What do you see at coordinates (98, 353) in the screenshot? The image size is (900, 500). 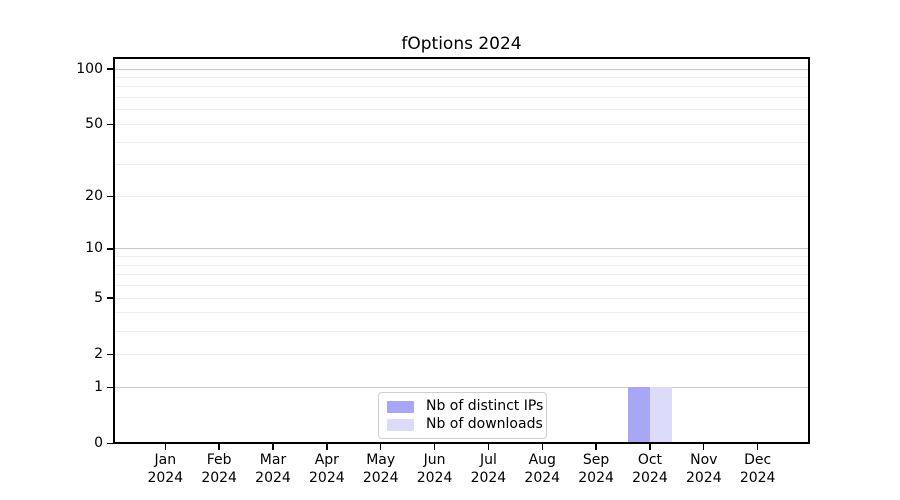 I see `y-tick-label-2: 2` at bounding box center [98, 353].